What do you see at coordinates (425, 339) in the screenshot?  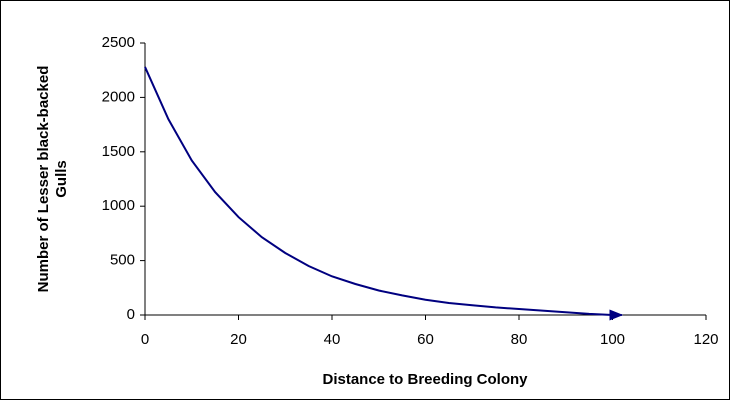 I see `x-tick-label: 60` at bounding box center [425, 339].